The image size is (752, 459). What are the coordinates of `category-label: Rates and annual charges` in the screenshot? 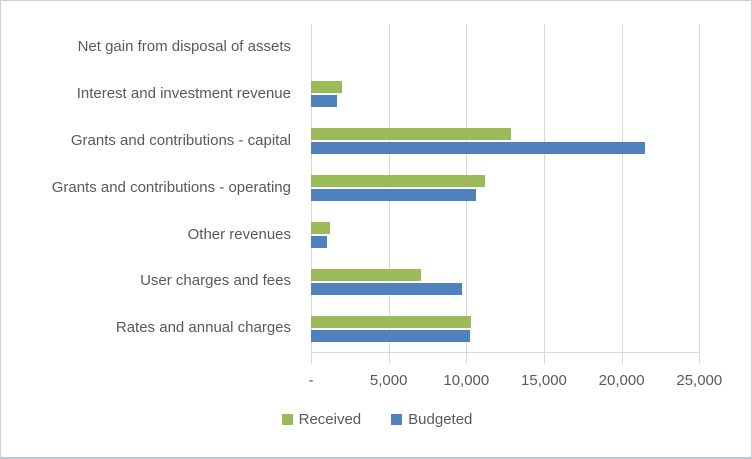 It's located at (203, 328).